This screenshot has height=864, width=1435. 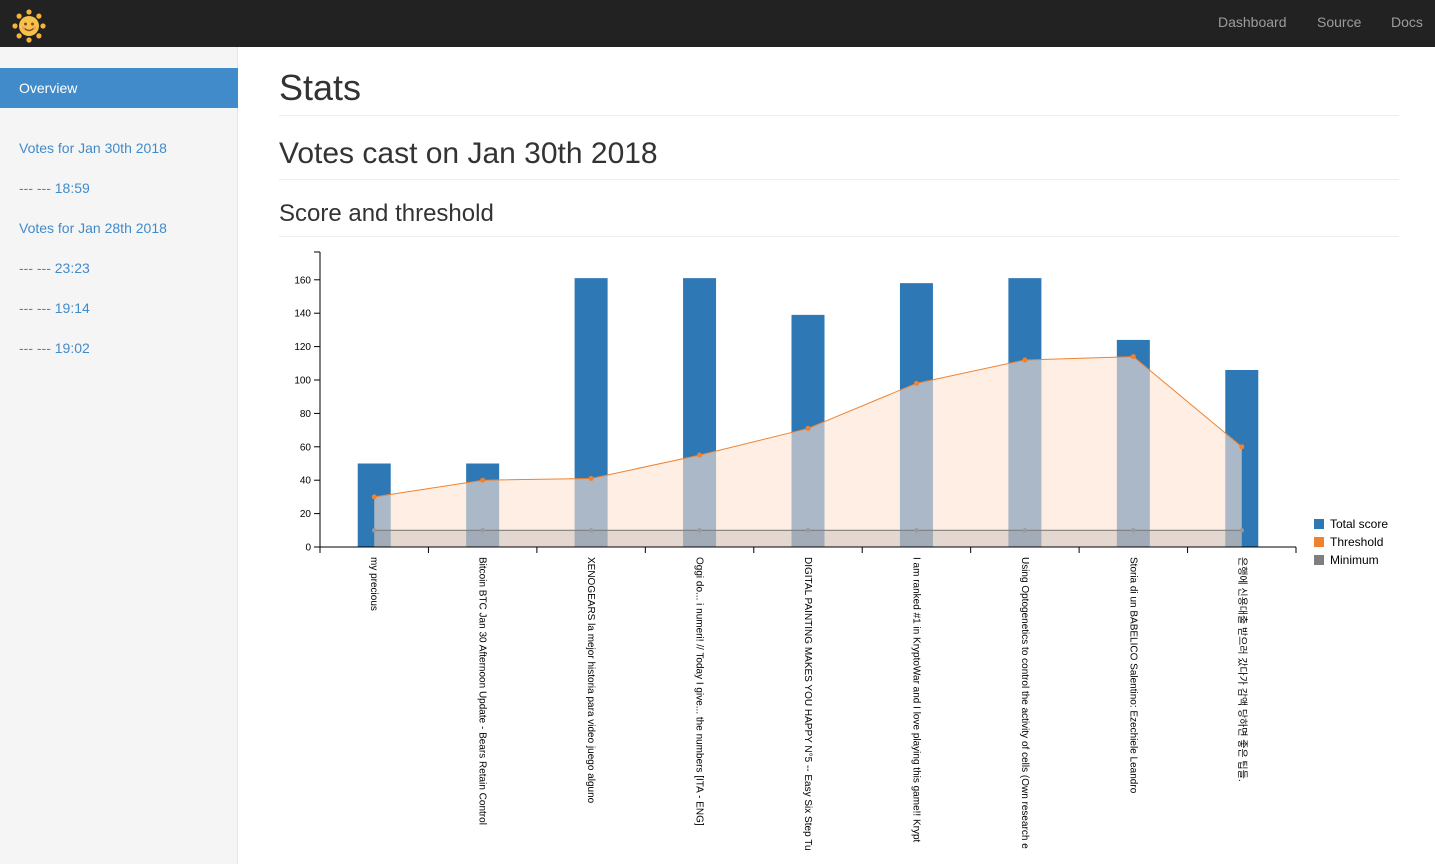 I want to click on x-category-label: 은행에 신용대출 받으러 갔다가 감액 당하면 좋은 팁들., so click(x=1242, y=669).